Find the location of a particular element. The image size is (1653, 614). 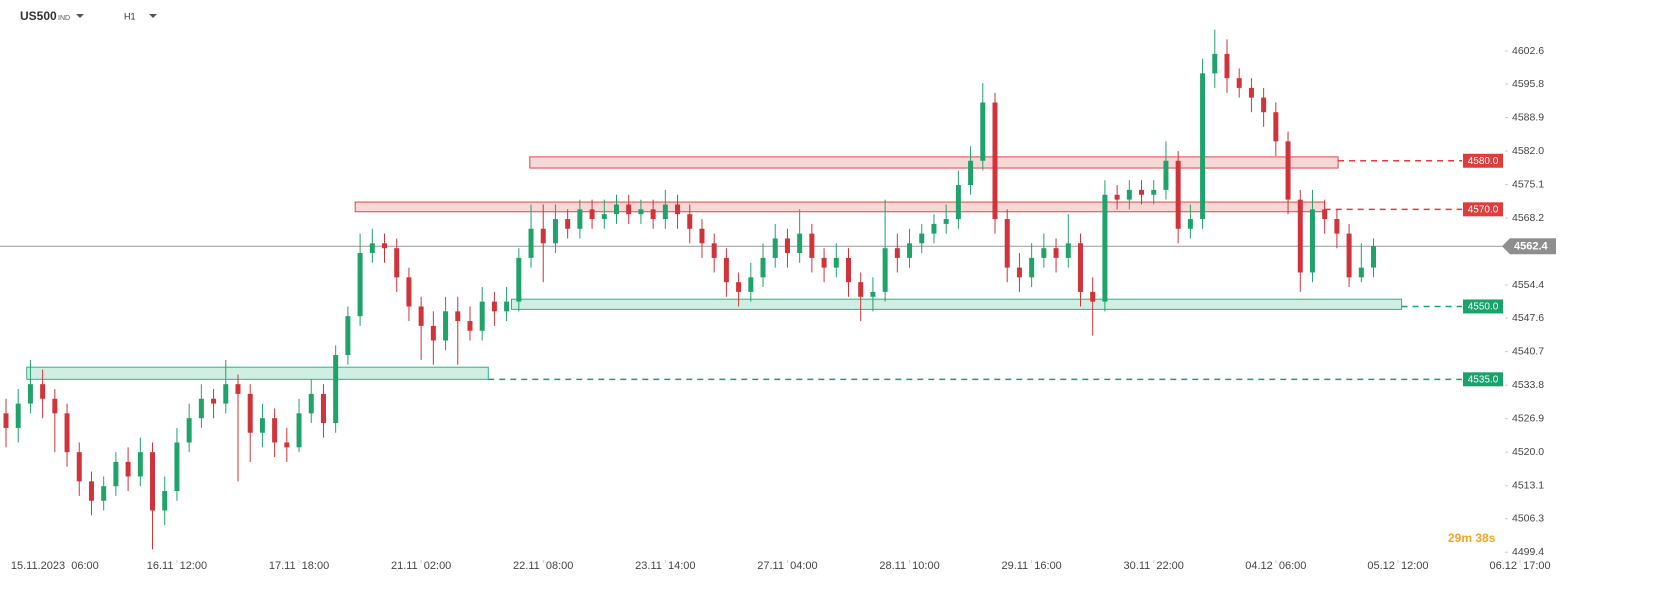

y-tick-label: 4602.6 is located at coordinates (1528, 51).